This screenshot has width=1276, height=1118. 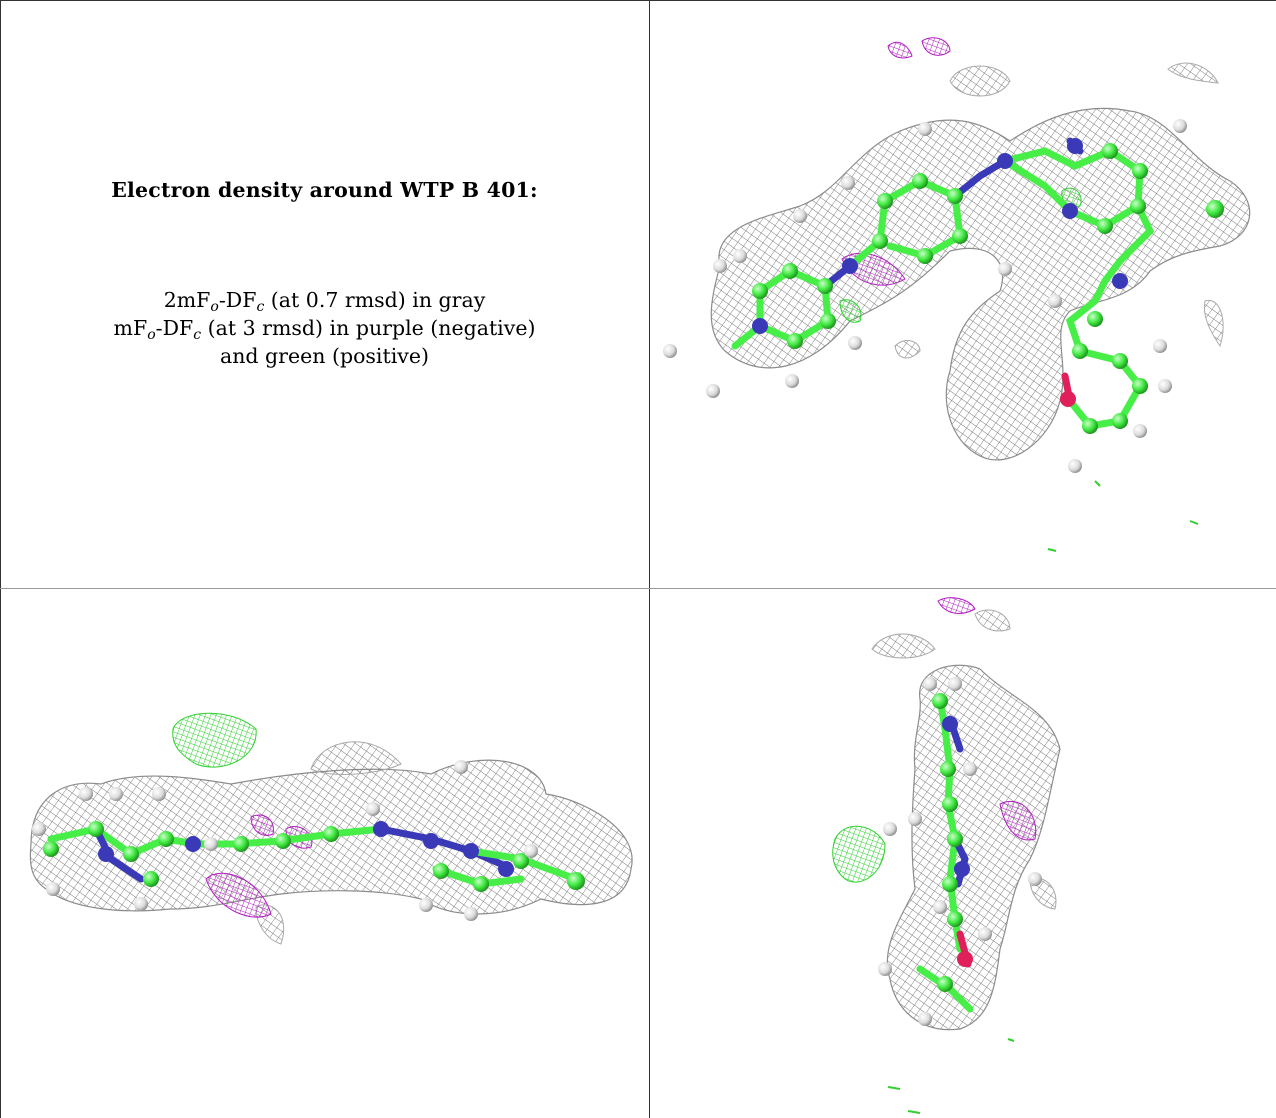 What do you see at coordinates (324, 301) in the screenshot?
I see `caption-line-gray: 2mFo-DFc (at 0.7 rmsd) in gray` at bounding box center [324, 301].